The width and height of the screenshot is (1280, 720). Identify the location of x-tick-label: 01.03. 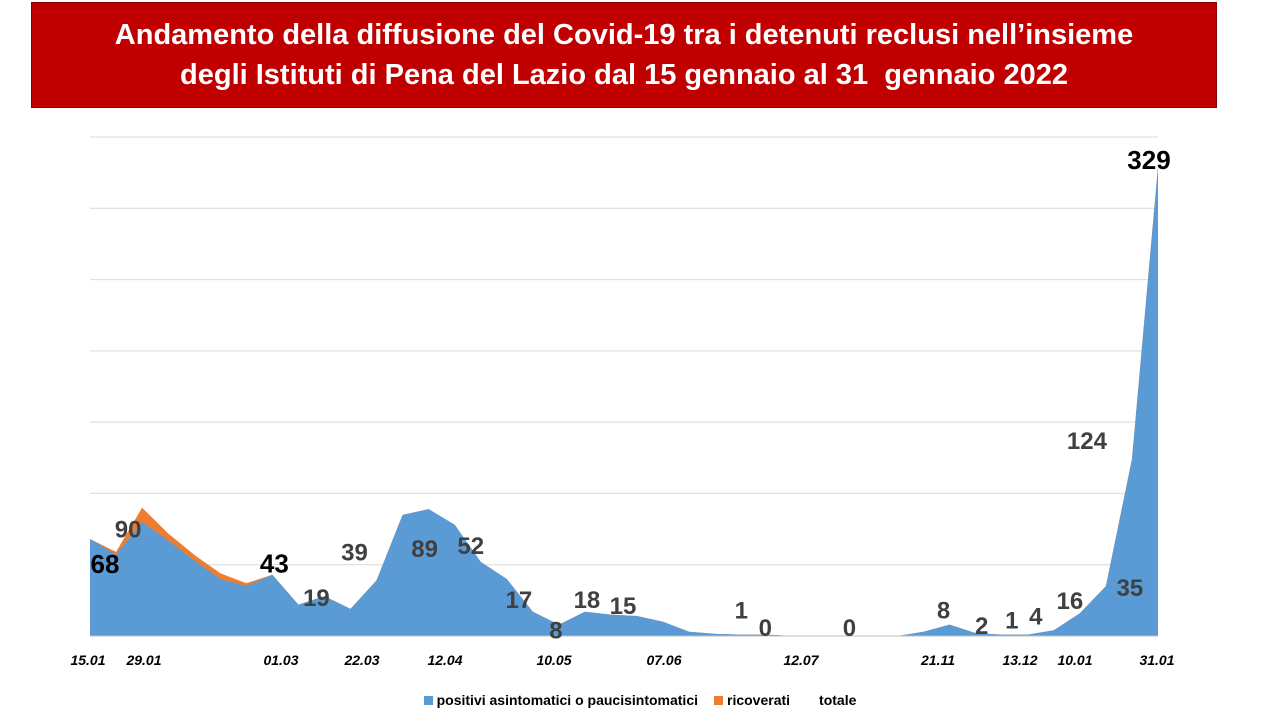
(280, 660).